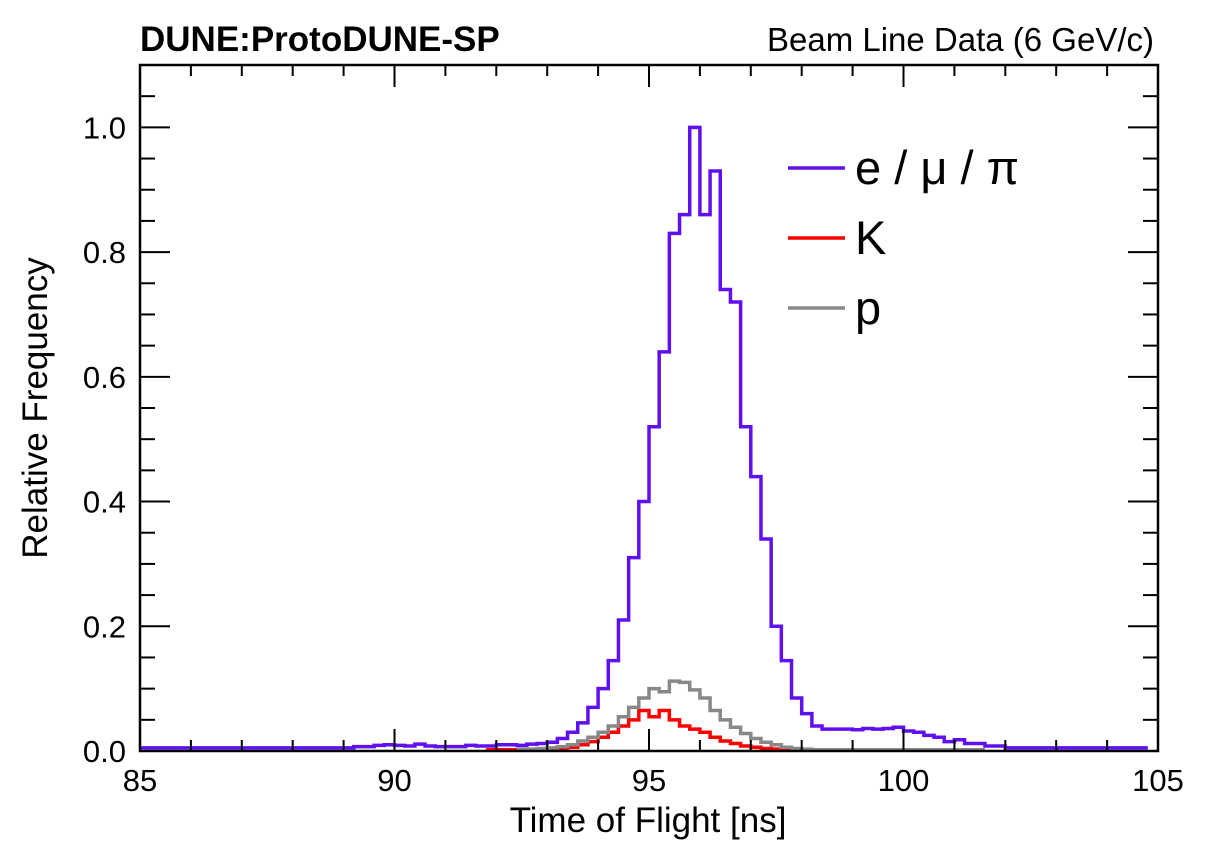 This screenshot has width=1227, height=850. I want to click on x-tick-label: 90, so click(394, 780).